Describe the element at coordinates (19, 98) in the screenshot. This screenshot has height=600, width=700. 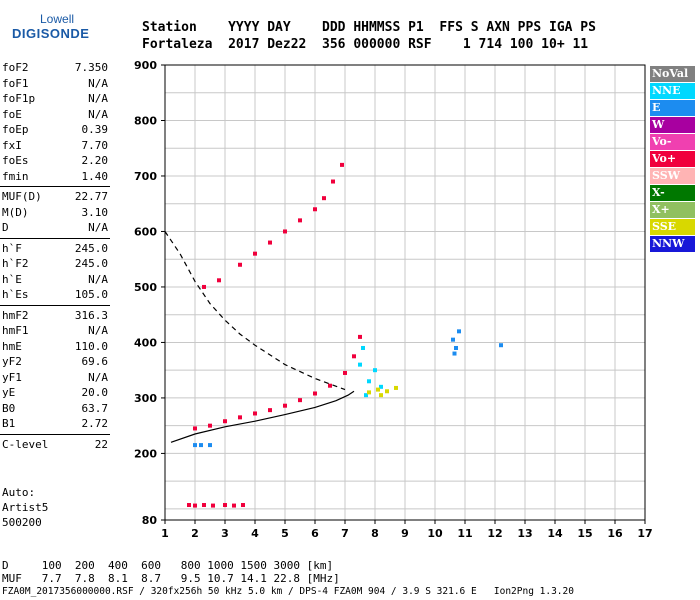
I see `param-key: foF1p` at that location.